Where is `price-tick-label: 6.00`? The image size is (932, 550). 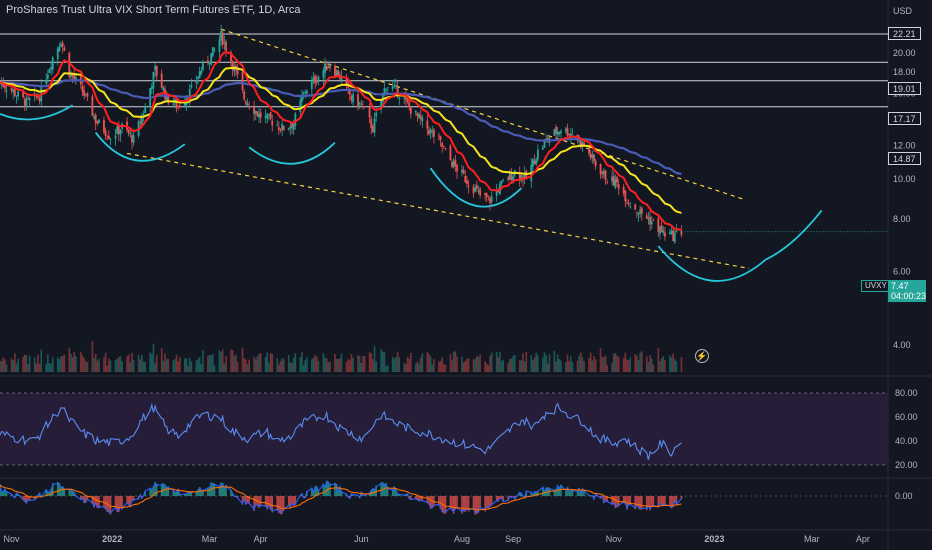 price-tick-label: 6.00 is located at coordinates (902, 271).